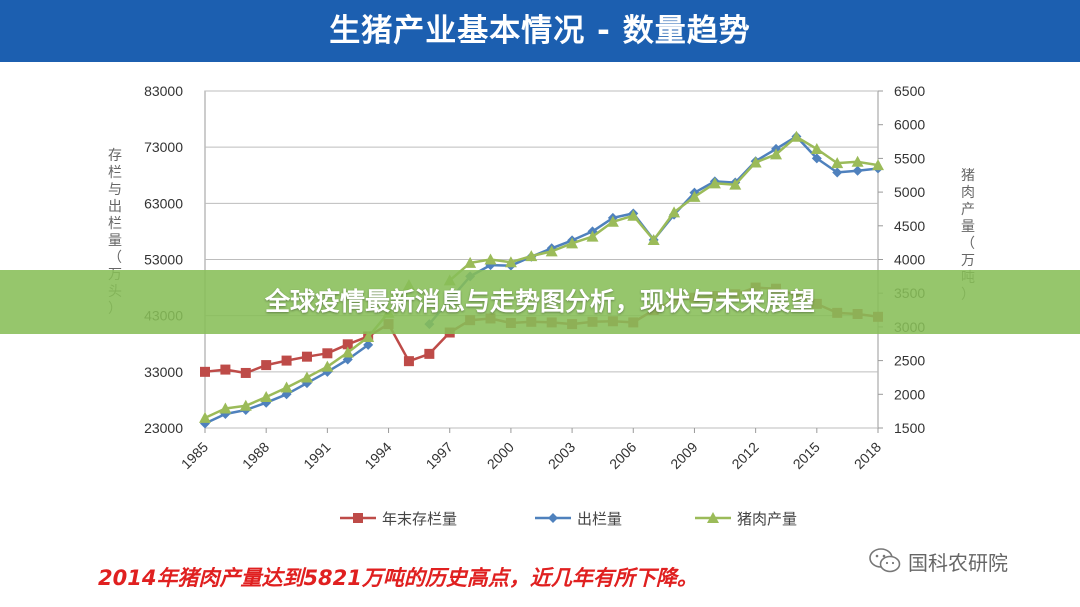 The height and width of the screenshot is (607, 1080). Describe the element at coordinates (909, 226) in the screenshot. I see `y-tick-right: 4500` at that location.